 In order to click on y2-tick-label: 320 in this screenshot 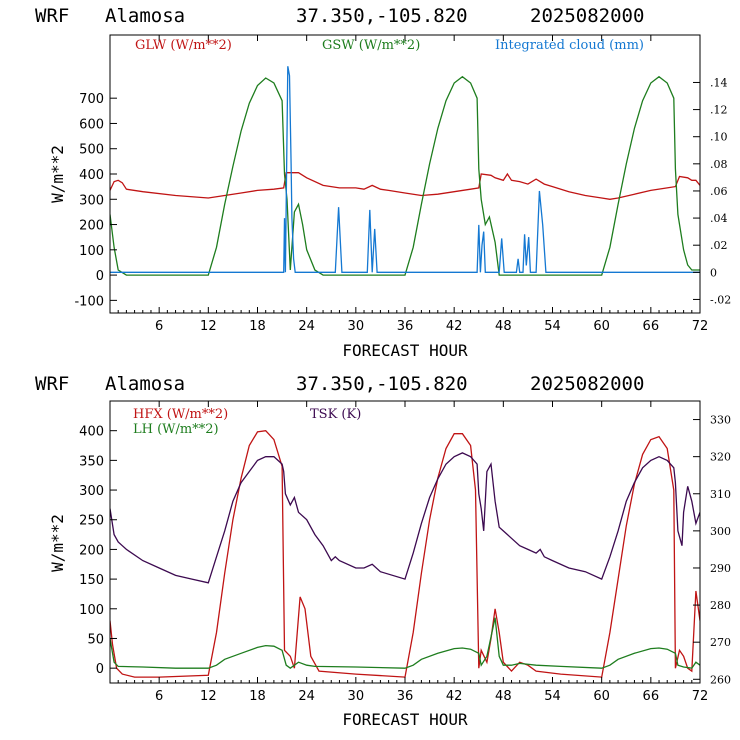, I will do `click(720, 457)`.